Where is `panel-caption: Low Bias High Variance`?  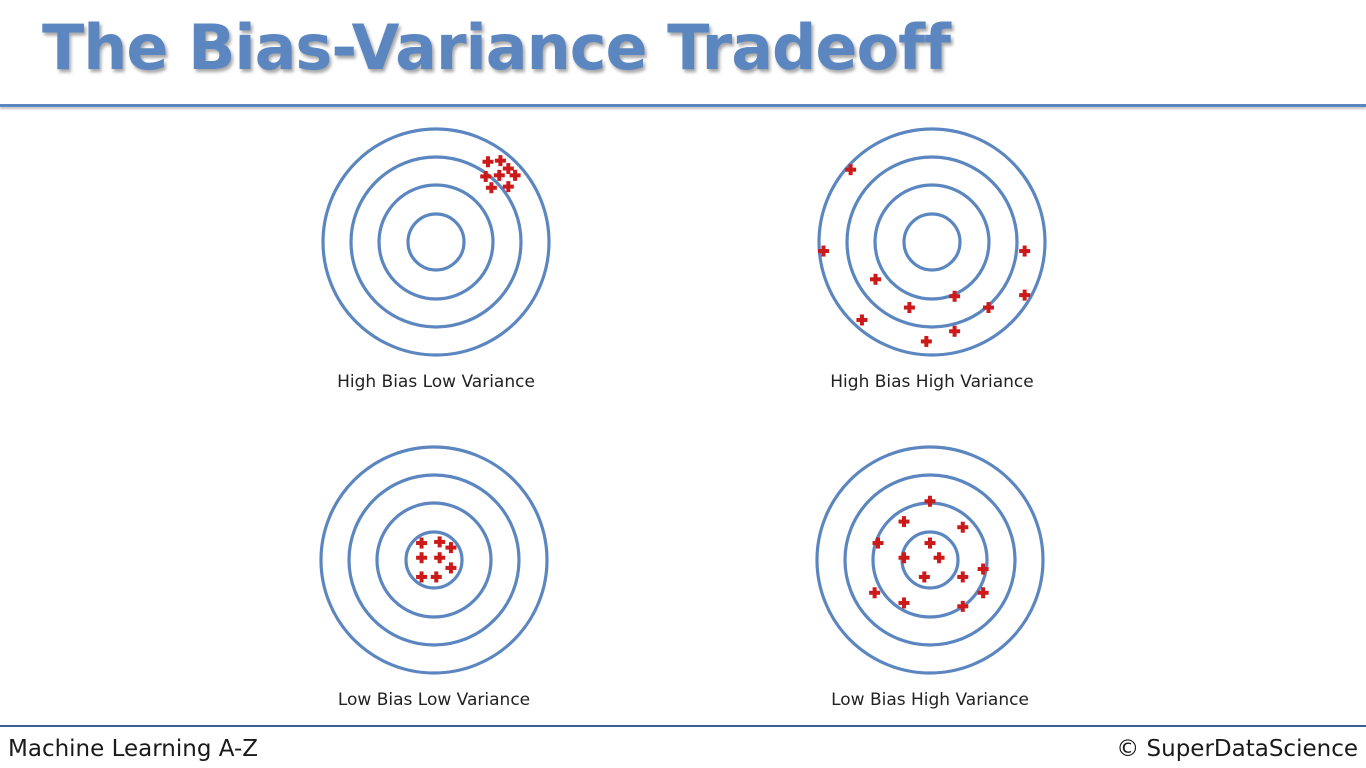
panel-caption: Low Bias High Variance is located at coordinates (930, 700).